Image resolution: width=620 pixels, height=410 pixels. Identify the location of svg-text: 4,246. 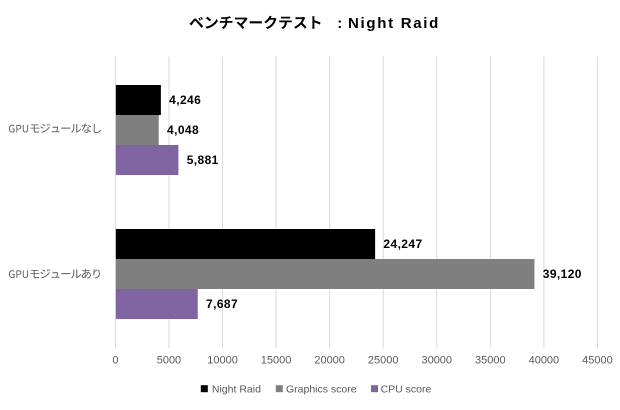
(185, 100).